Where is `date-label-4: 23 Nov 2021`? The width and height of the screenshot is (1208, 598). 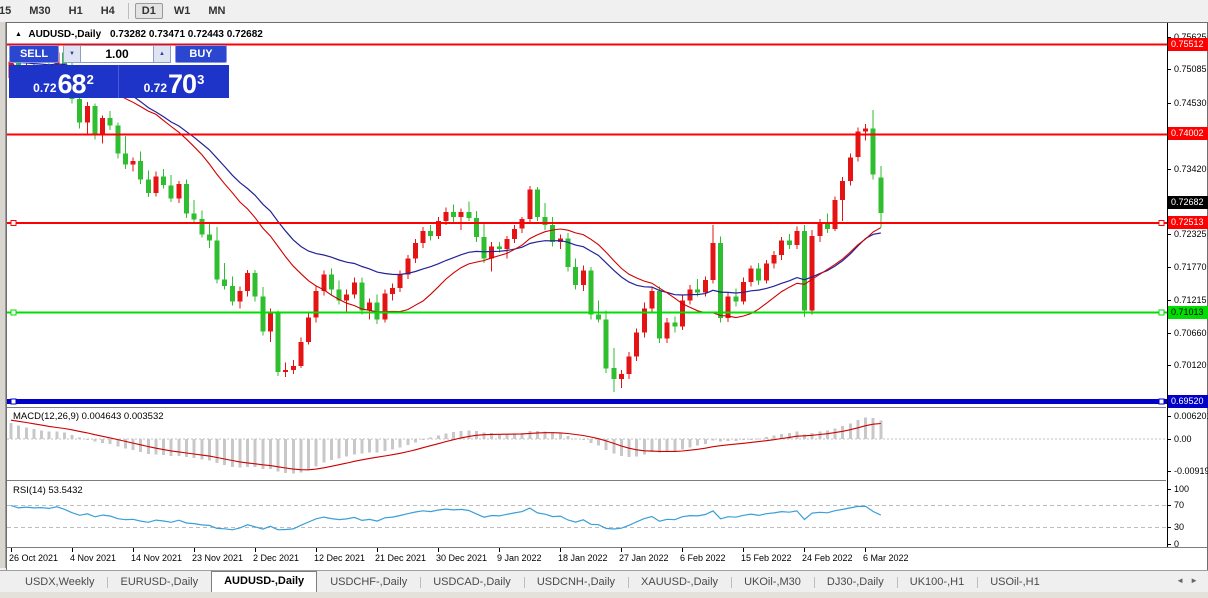
date-label-4: 23 Nov 2021 is located at coordinates (218, 558).